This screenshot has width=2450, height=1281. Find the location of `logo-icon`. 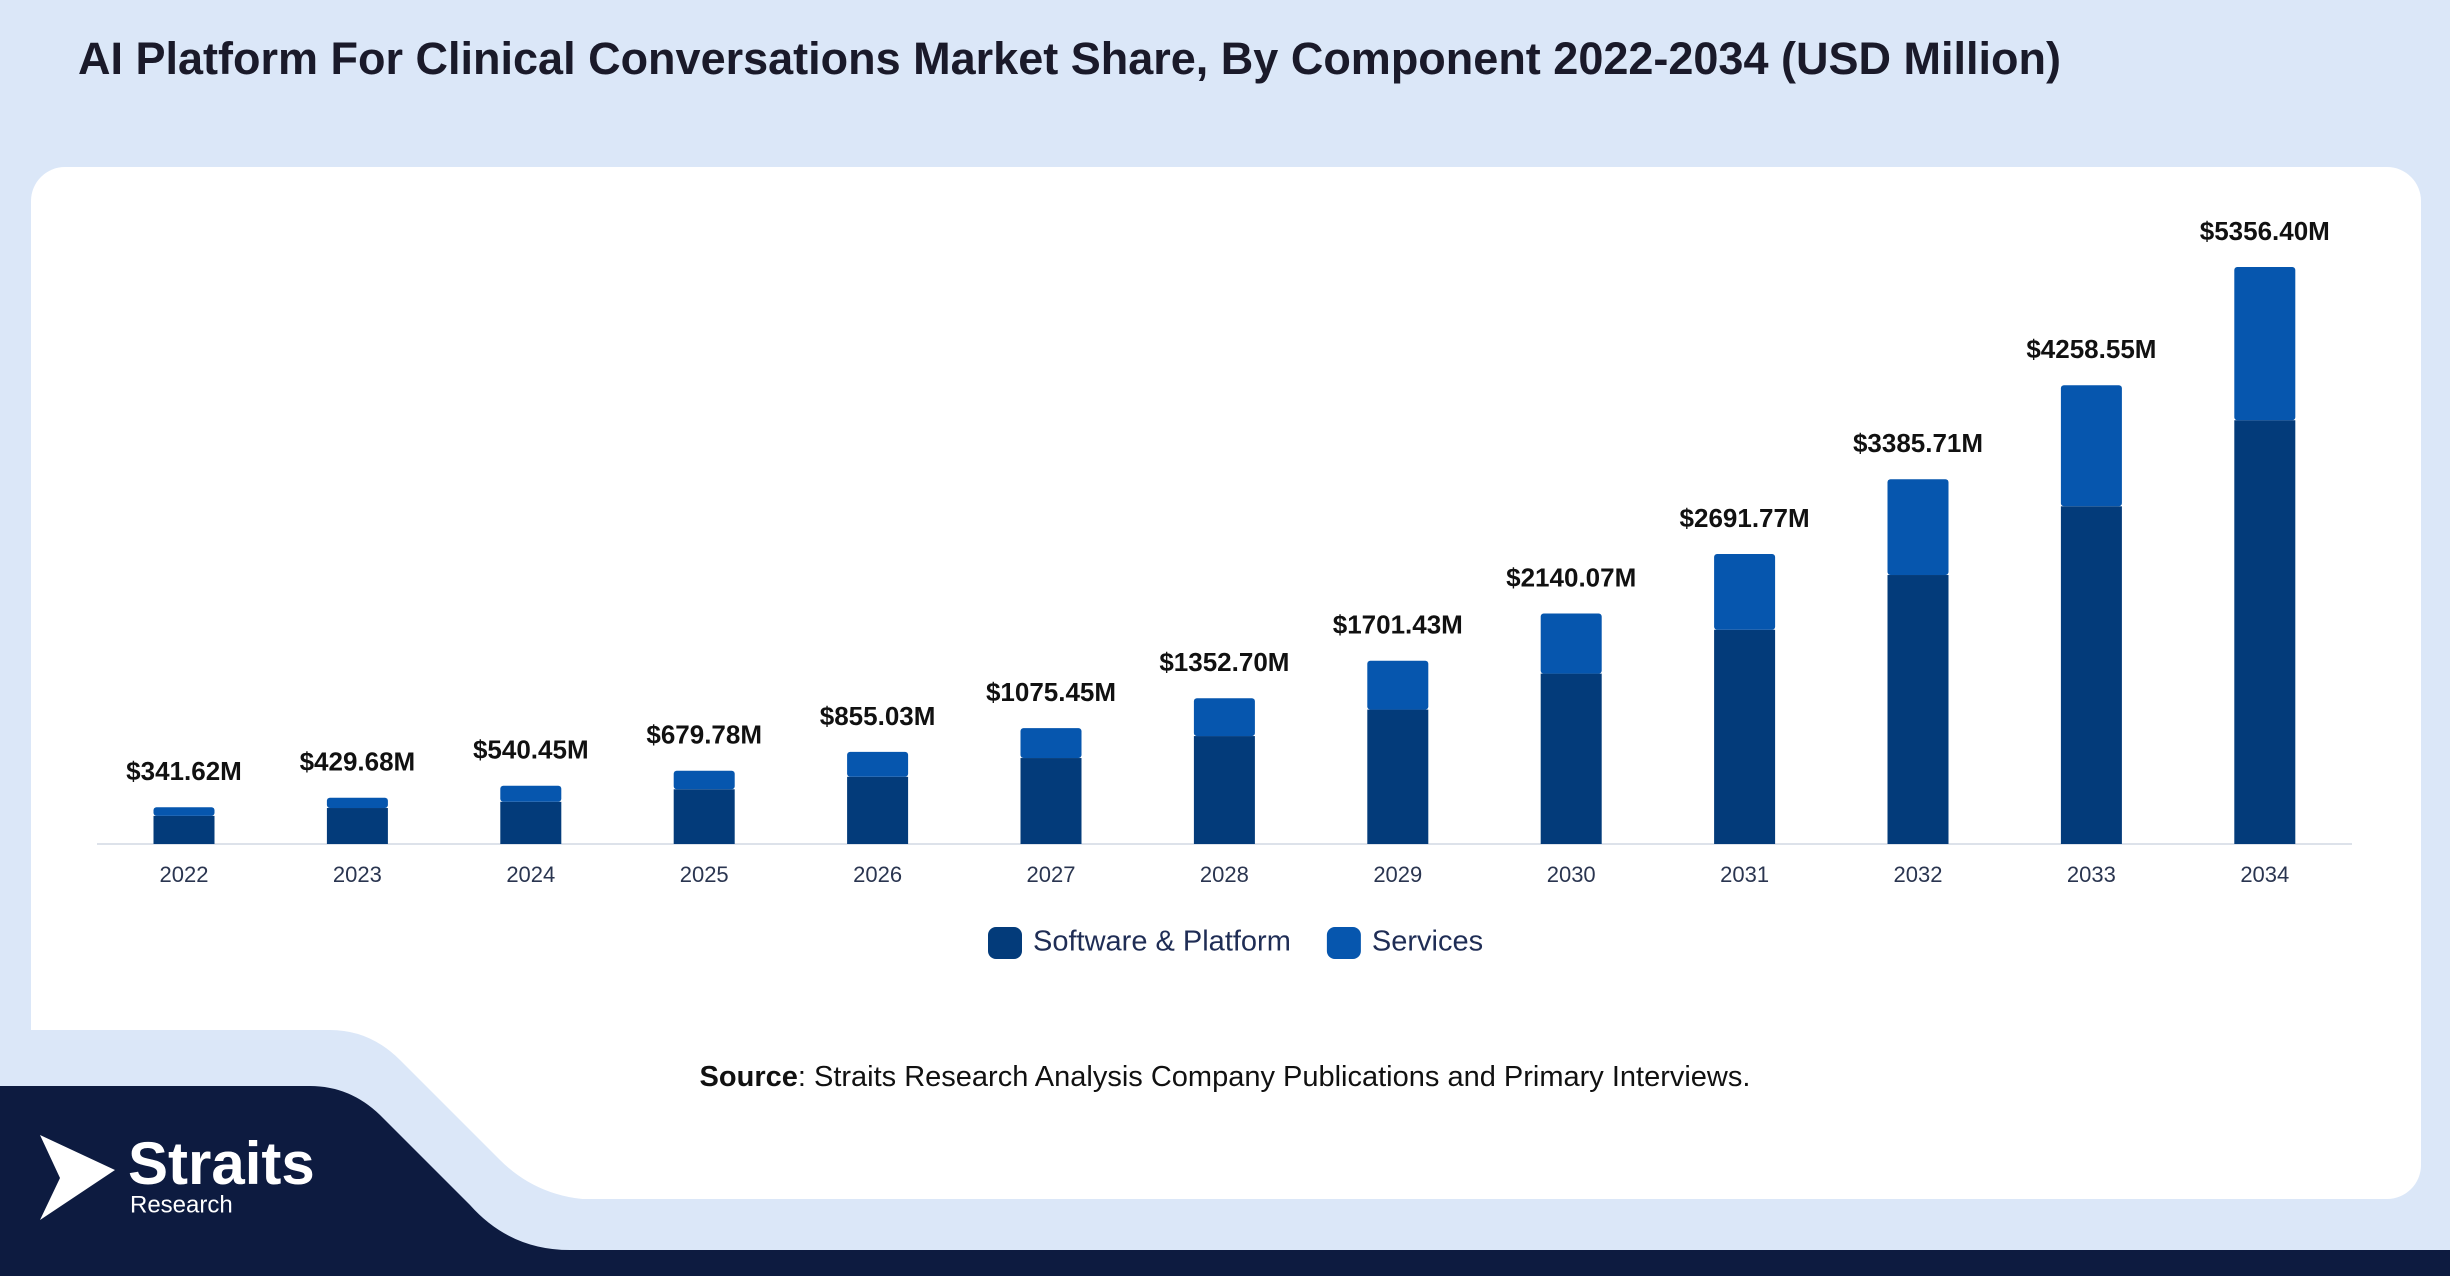

logo-icon is located at coordinates (77, 1177).